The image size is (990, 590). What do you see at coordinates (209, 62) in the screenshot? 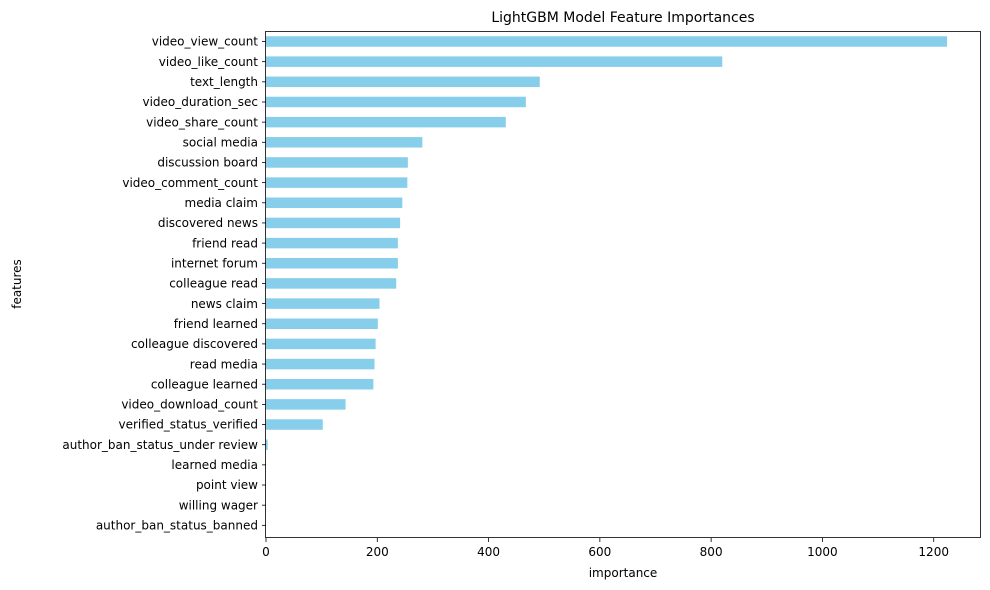
I see `y-tick-label: video_like_count` at bounding box center [209, 62].